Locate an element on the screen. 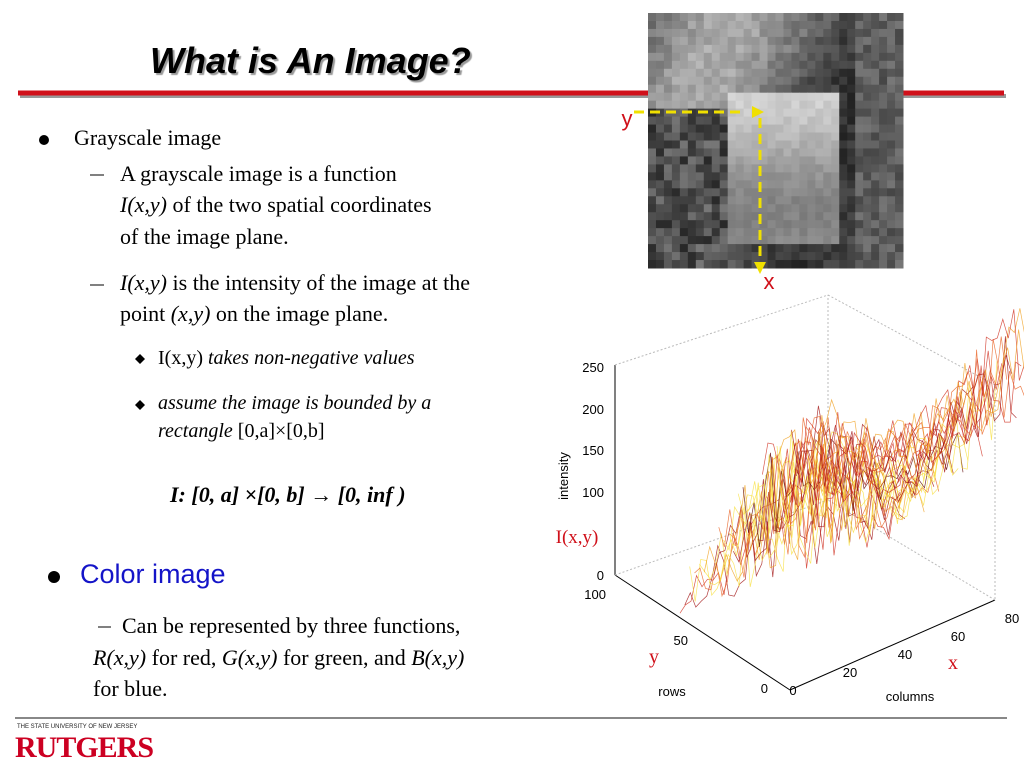 The image size is (1024, 768). rows-tick-label: 50 is located at coordinates (681, 640).